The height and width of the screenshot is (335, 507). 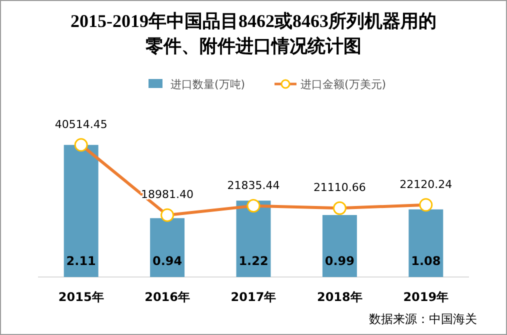 I want to click on data-label: 21110.66, so click(x=339, y=187).